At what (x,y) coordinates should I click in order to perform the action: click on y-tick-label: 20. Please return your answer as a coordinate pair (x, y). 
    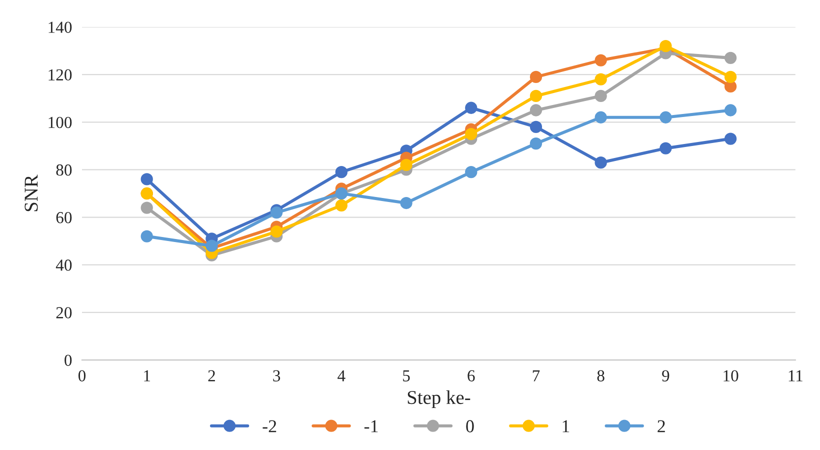
    Looking at the image, I should click on (64, 312).